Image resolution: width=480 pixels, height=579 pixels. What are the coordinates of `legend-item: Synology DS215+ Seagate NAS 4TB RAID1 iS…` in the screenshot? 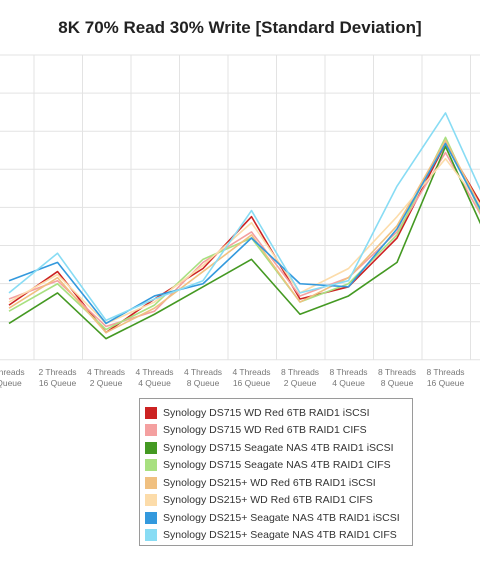 It's located at (276, 518).